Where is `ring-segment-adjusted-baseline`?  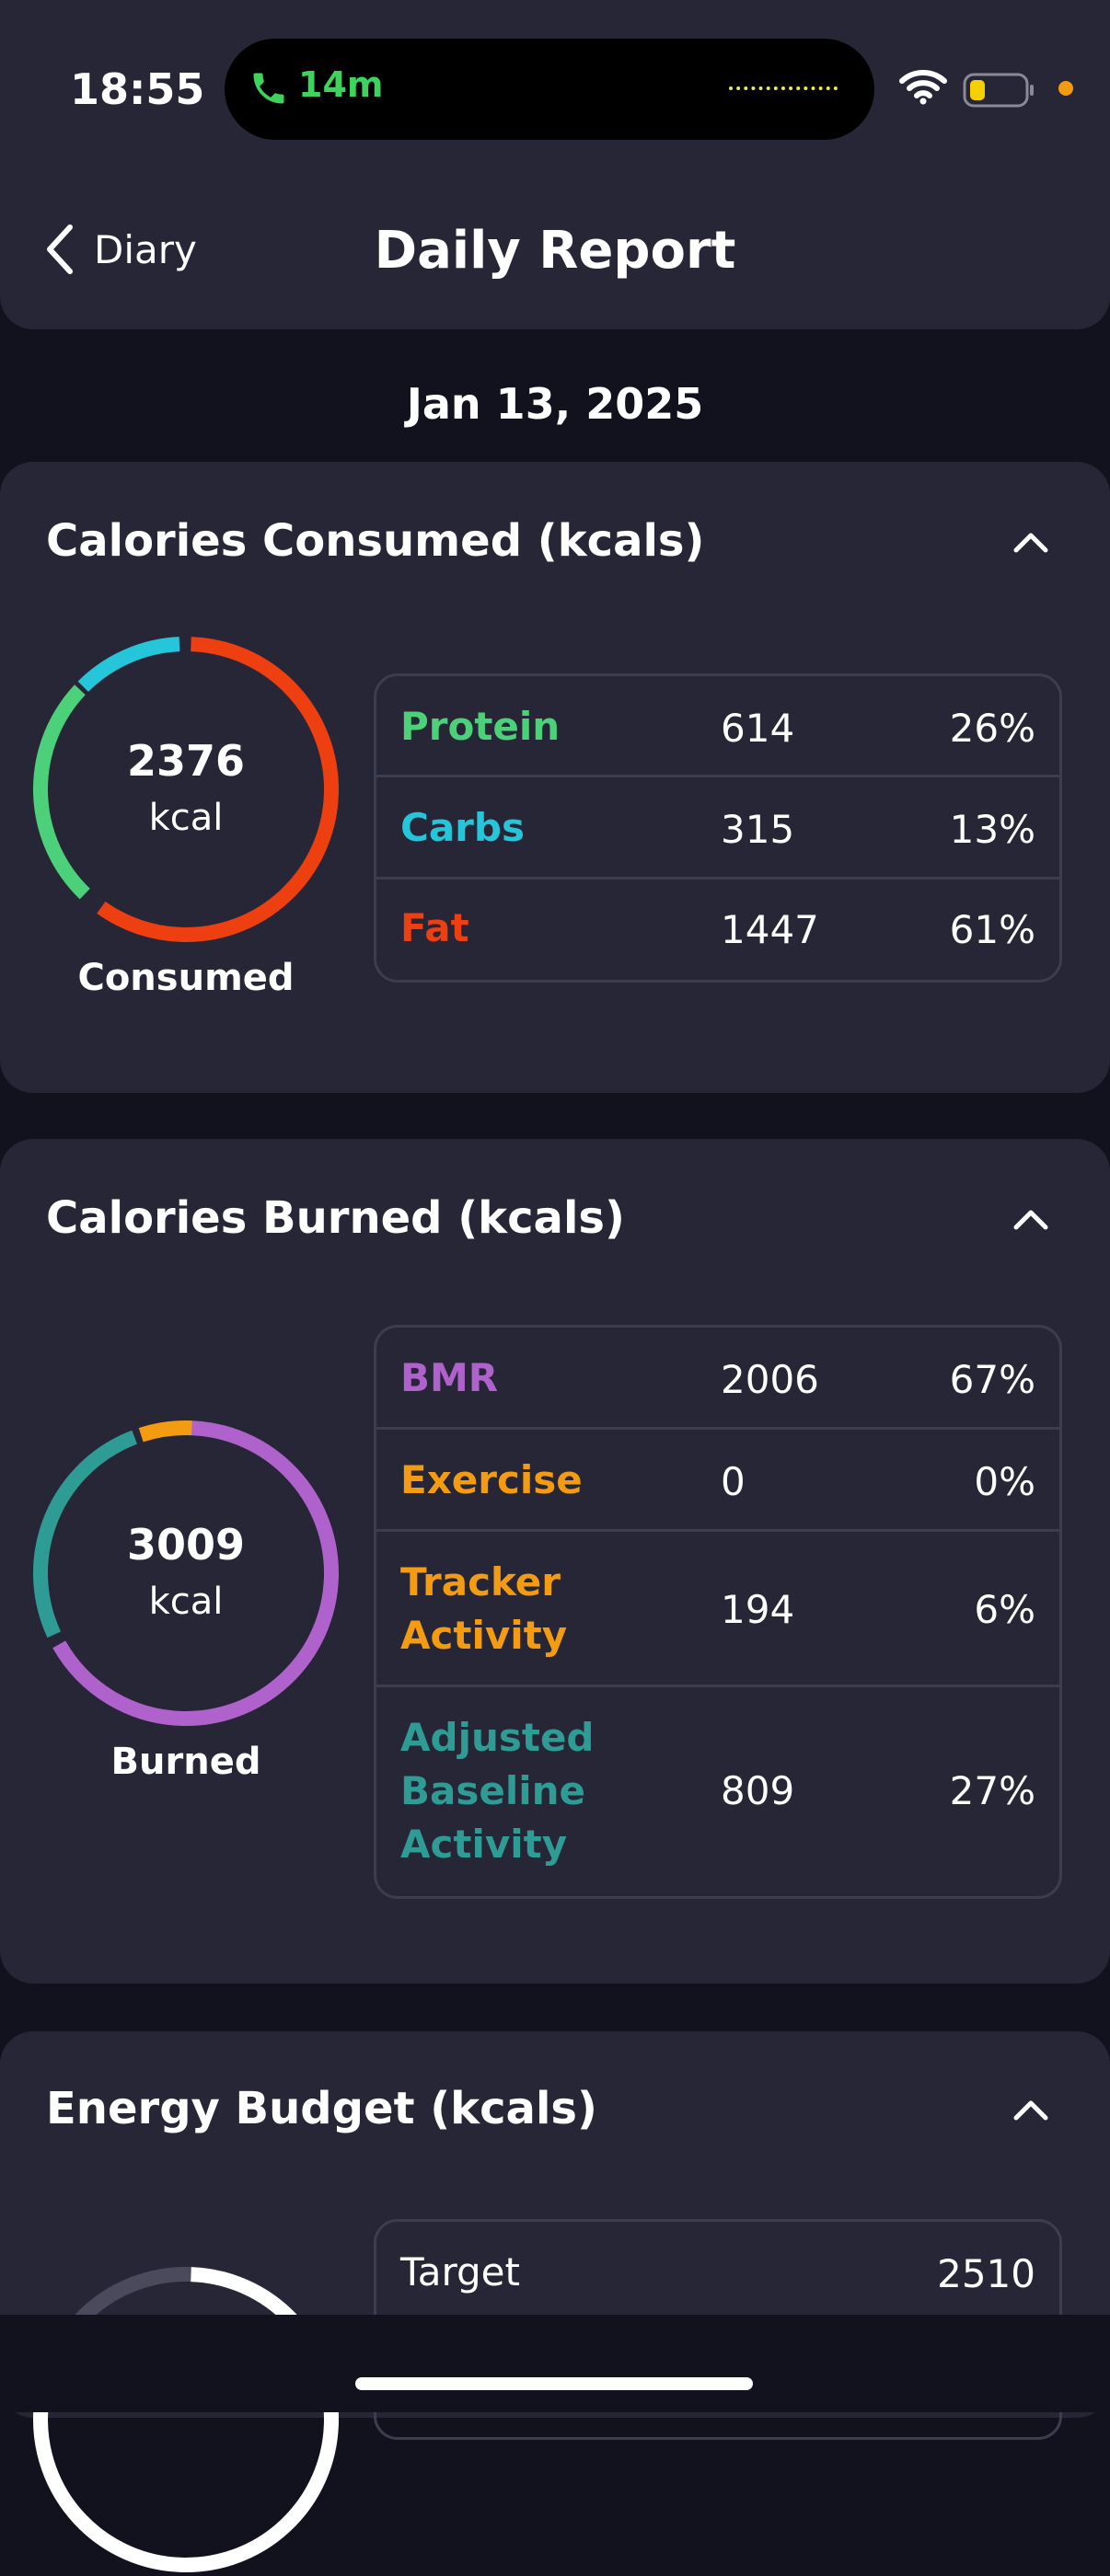 ring-segment-adjusted-baseline is located at coordinates (186, 1573).